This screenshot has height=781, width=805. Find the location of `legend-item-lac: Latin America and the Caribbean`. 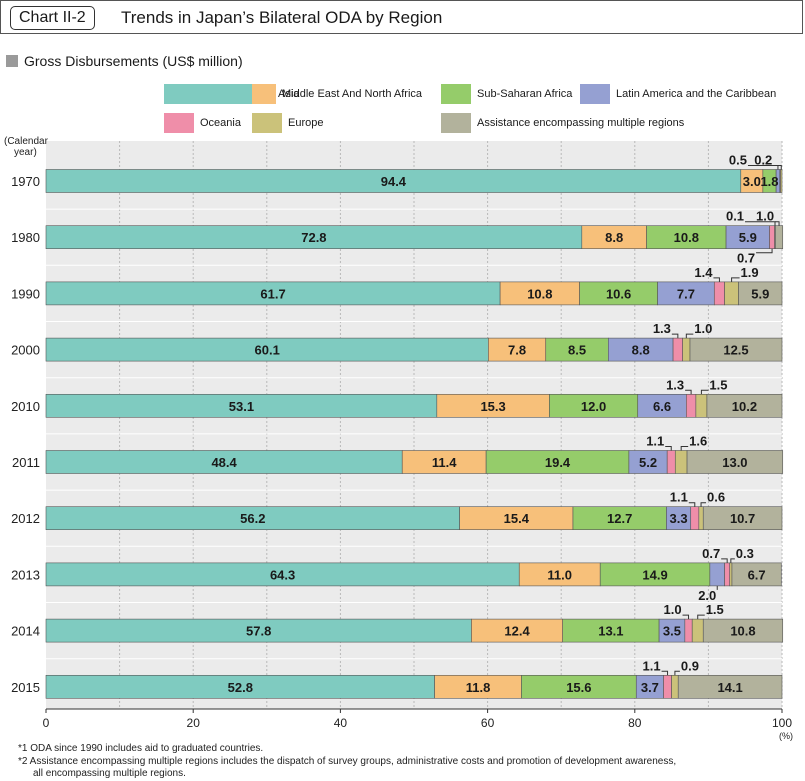

legend-item-lac: Latin America and the Caribbean is located at coordinates (678, 94).